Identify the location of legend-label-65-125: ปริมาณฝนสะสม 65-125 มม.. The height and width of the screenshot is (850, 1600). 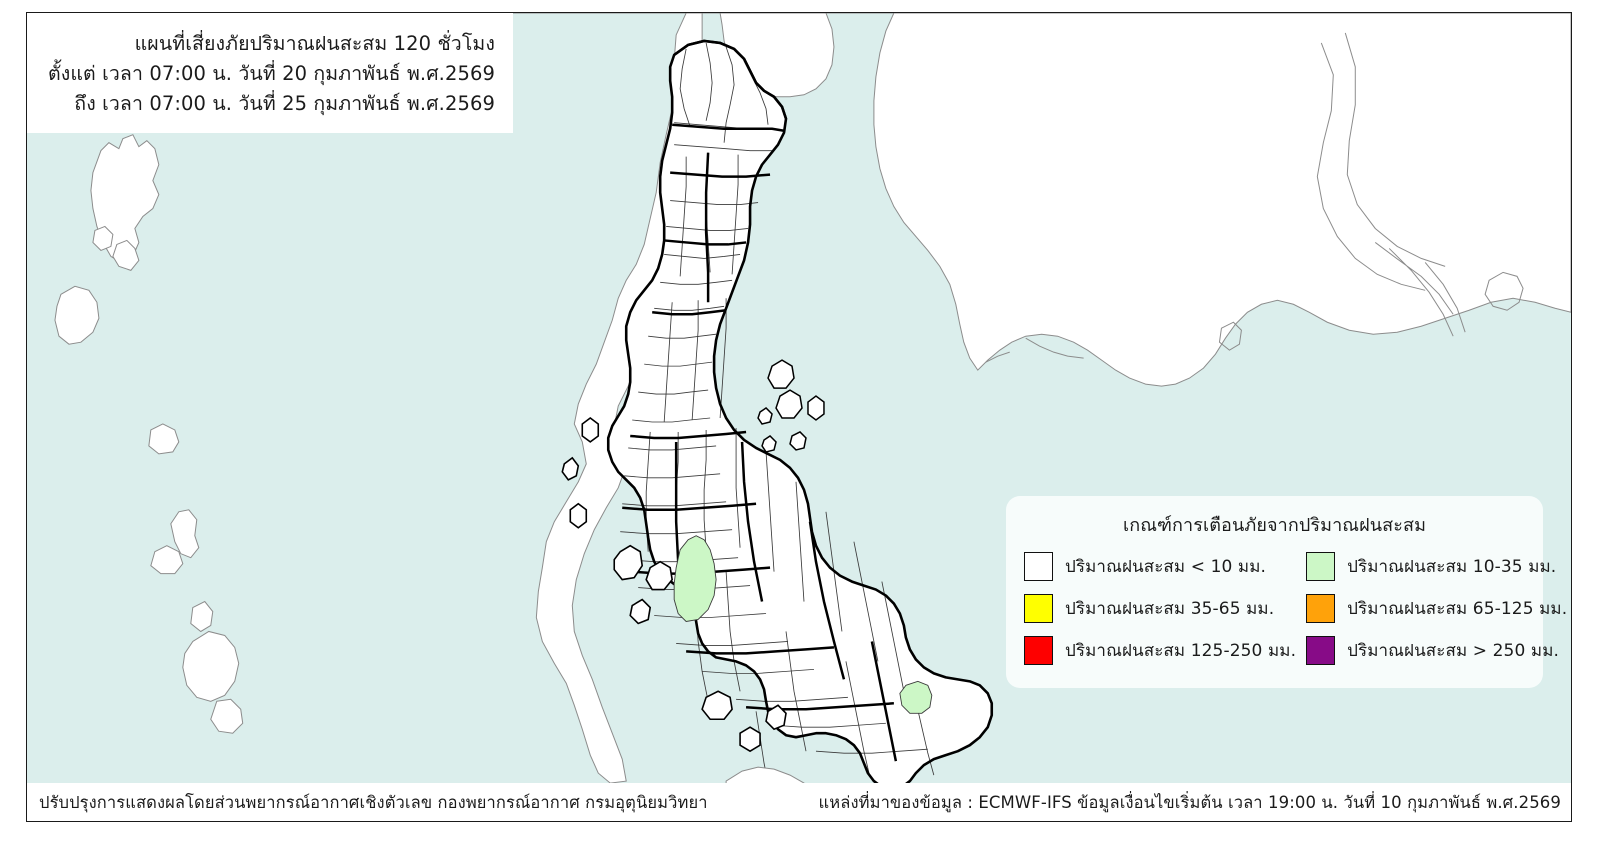
(1457, 609).